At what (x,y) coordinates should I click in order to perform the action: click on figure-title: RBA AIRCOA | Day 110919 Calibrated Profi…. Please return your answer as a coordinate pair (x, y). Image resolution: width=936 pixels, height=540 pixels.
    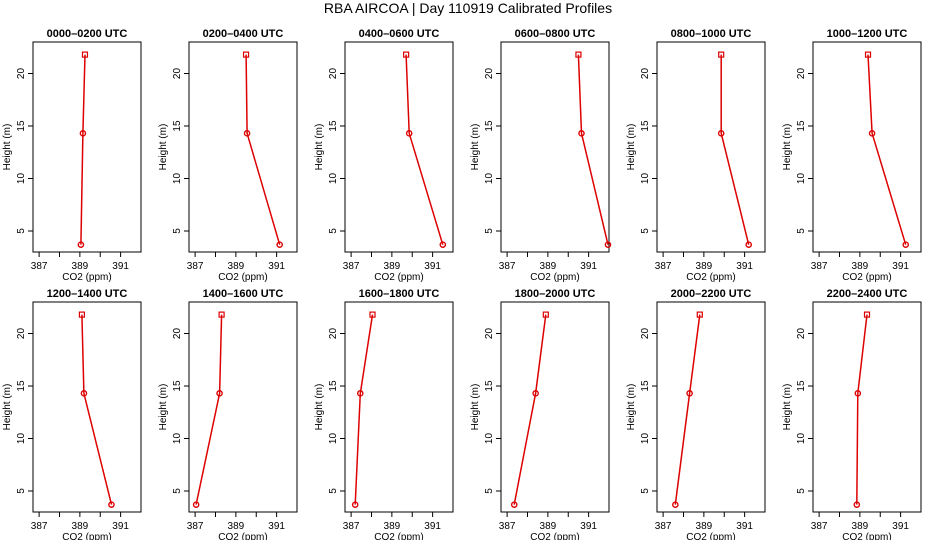
    Looking at the image, I should click on (468, 8).